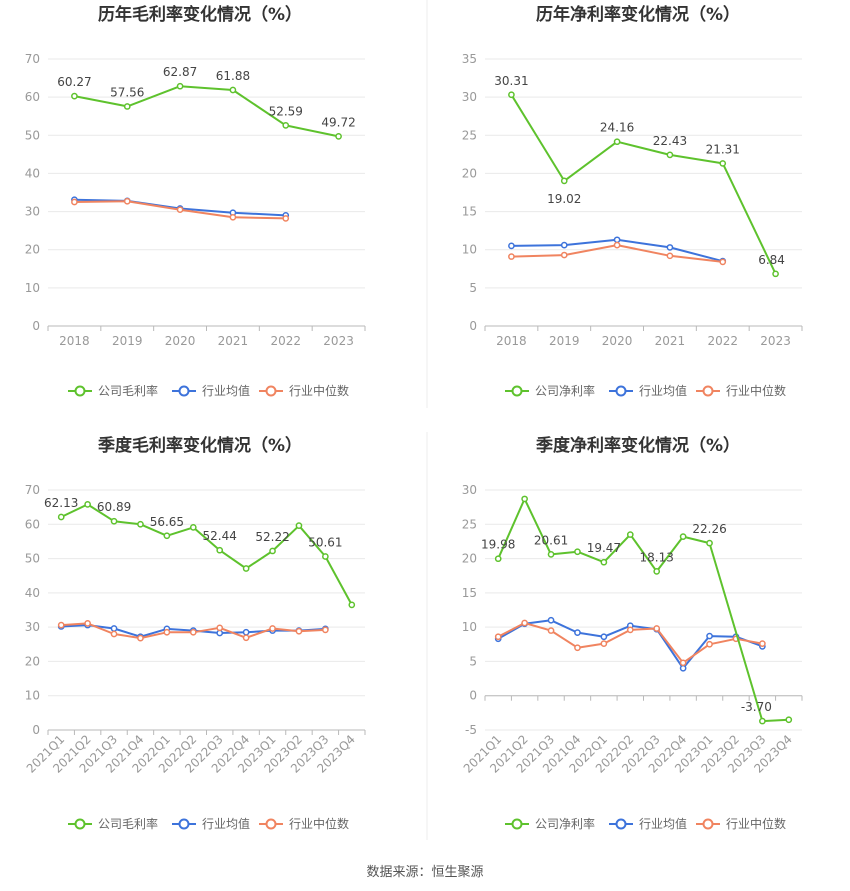 The width and height of the screenshot is (850, 891). What do you see at coordinates (756, 707) in the screenshot?
I see `data-label: -3.70` at bounding box center [756, 707].